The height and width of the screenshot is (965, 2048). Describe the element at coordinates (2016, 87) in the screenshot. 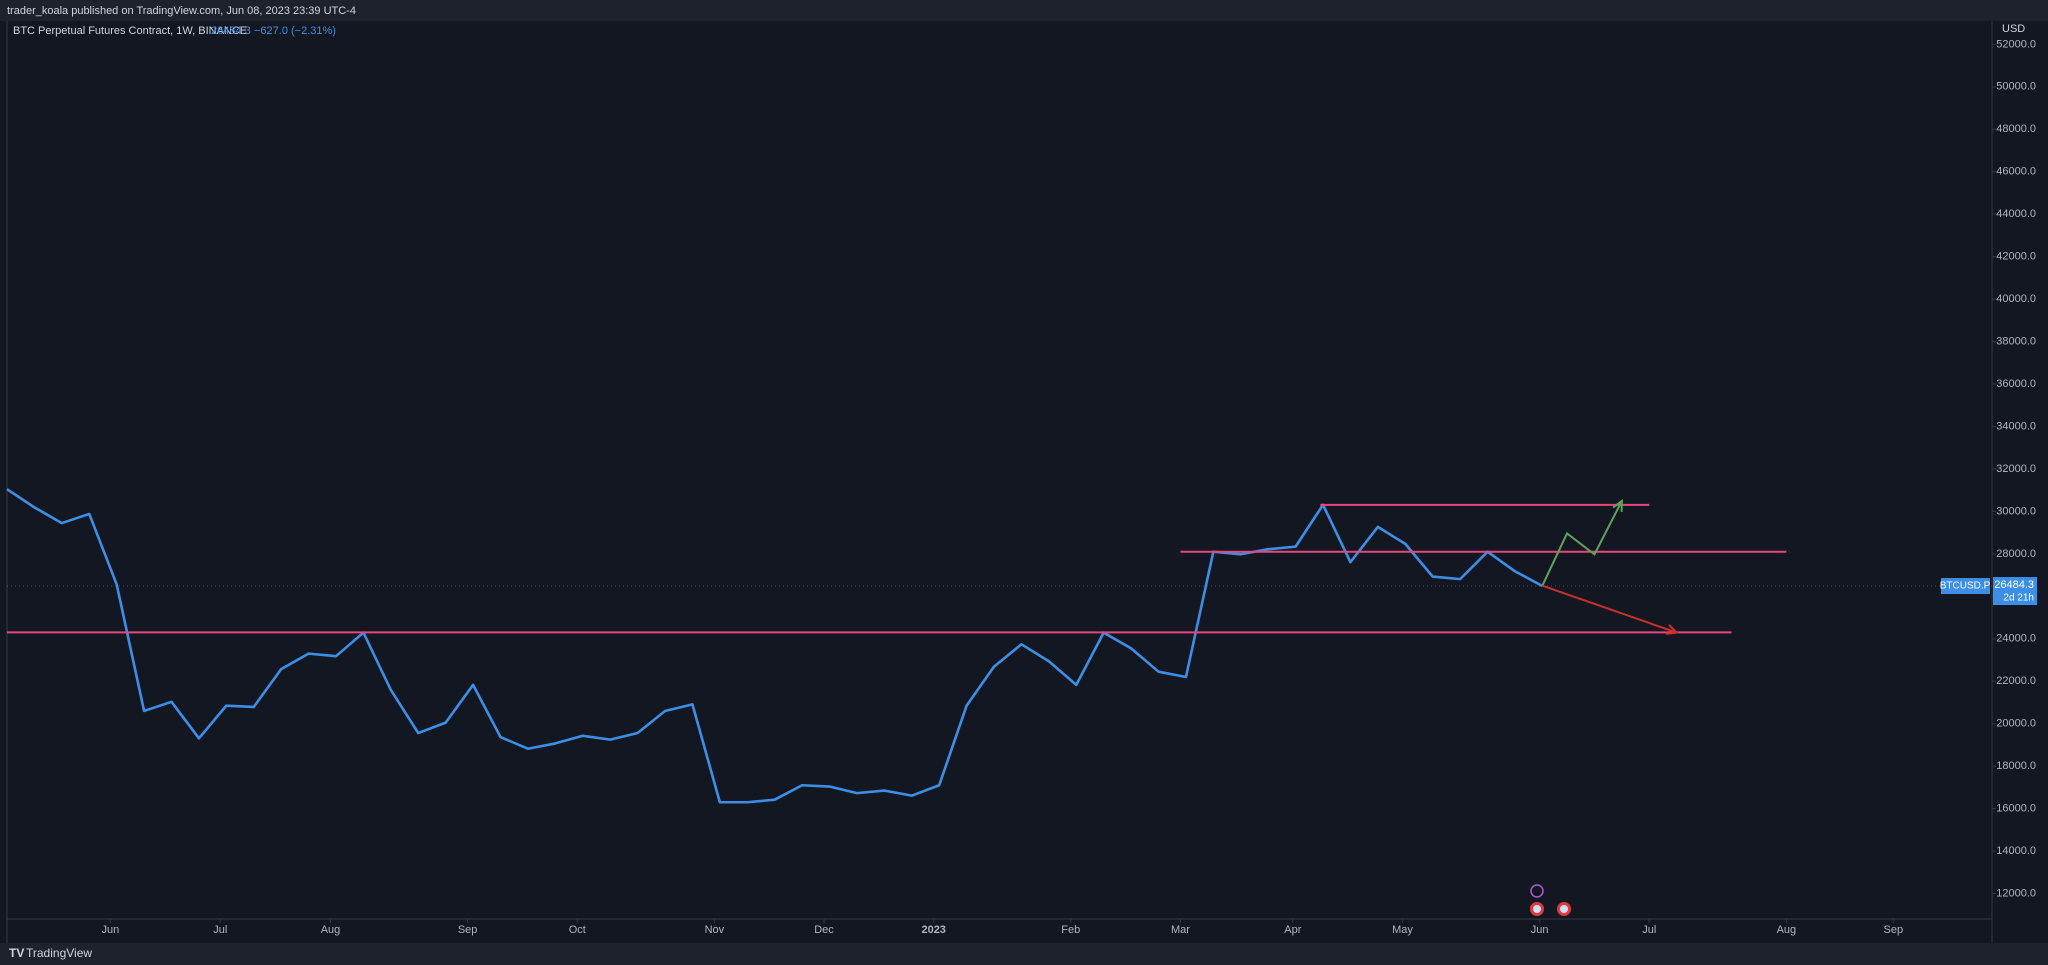

I see `y-tick-label: 50000.0` at that location.